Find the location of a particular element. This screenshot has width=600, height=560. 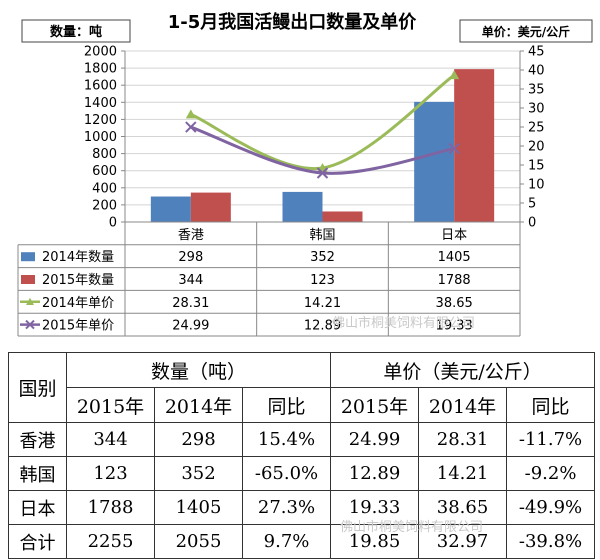

left-tick-label: 400 is located at coordinates (104, 188).